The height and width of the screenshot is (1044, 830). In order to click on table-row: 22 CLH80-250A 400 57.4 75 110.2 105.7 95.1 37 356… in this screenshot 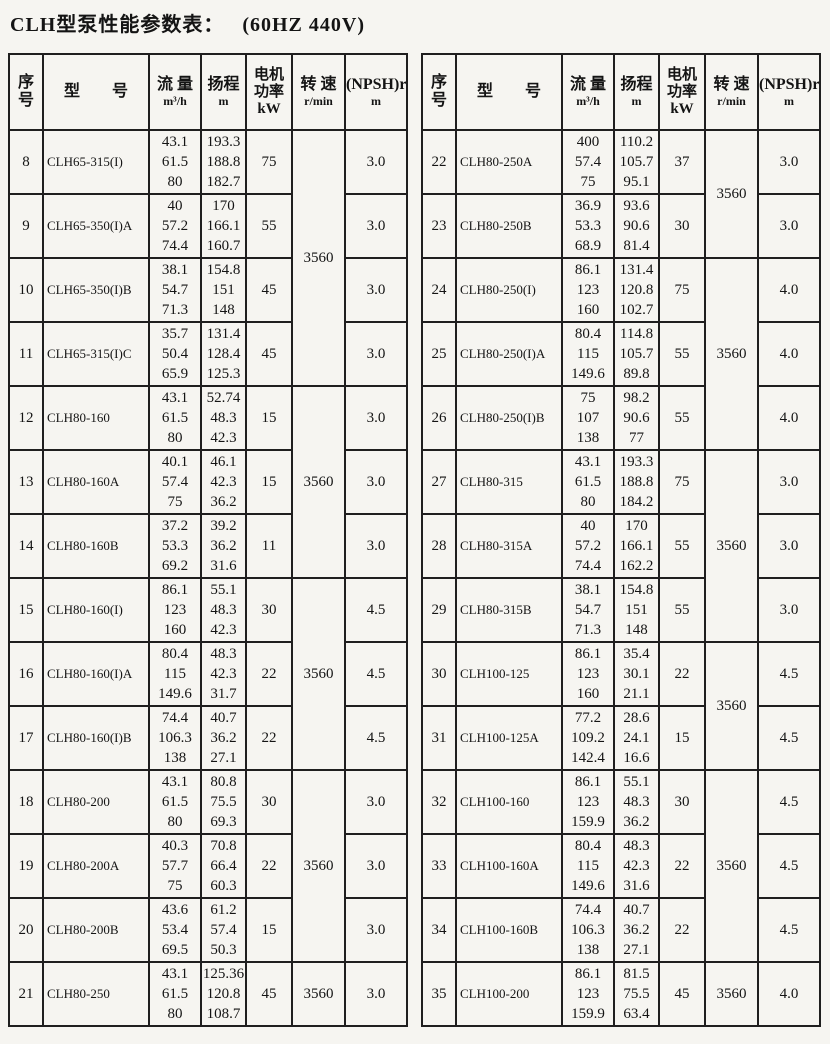, I will do `click(621, 194)`.